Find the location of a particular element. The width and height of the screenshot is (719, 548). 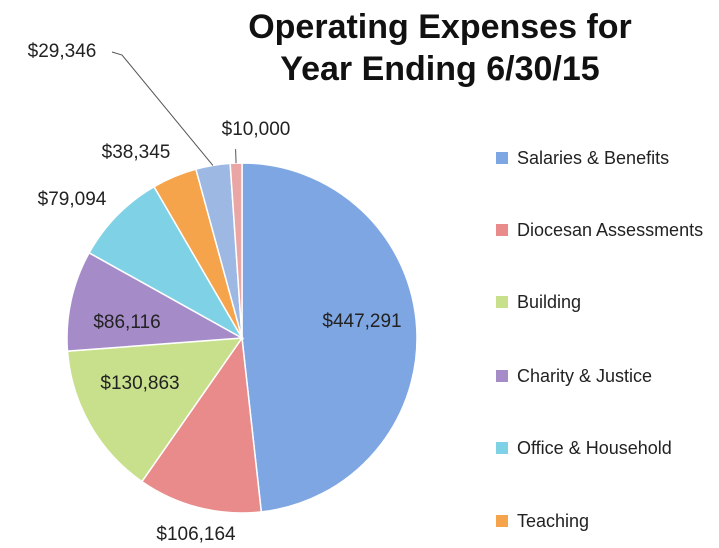

leader-line is located at coordinates (162, 108).